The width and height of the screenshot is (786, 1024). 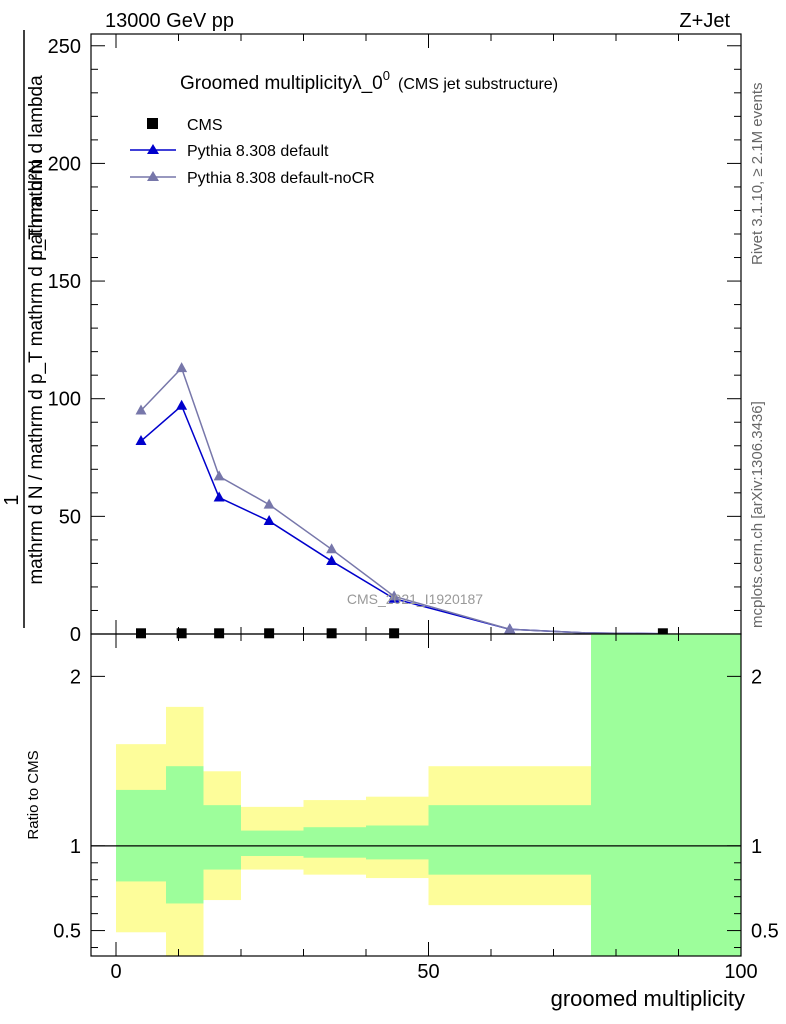 I want to click on legend-cms-label: CMS, so click(x=205, y=125).